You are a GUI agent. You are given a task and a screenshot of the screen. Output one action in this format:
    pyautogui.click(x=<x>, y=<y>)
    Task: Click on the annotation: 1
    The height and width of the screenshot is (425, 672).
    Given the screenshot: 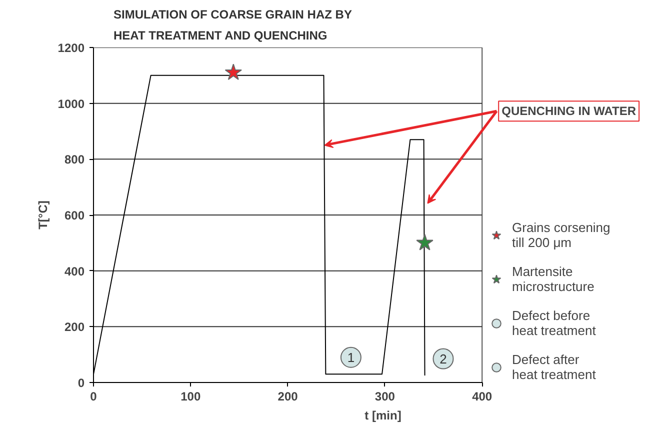 What is the action you would take?
    pyautogui.click(x=351, y=357)
    